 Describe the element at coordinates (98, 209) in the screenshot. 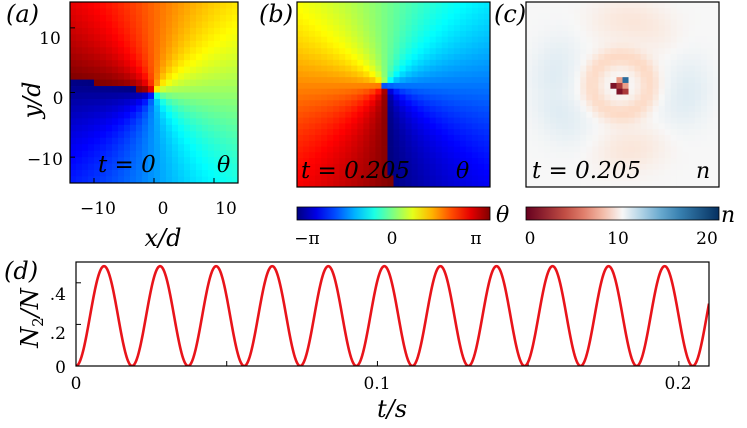

I see `panel-a-xtick-left: −10` at that location.